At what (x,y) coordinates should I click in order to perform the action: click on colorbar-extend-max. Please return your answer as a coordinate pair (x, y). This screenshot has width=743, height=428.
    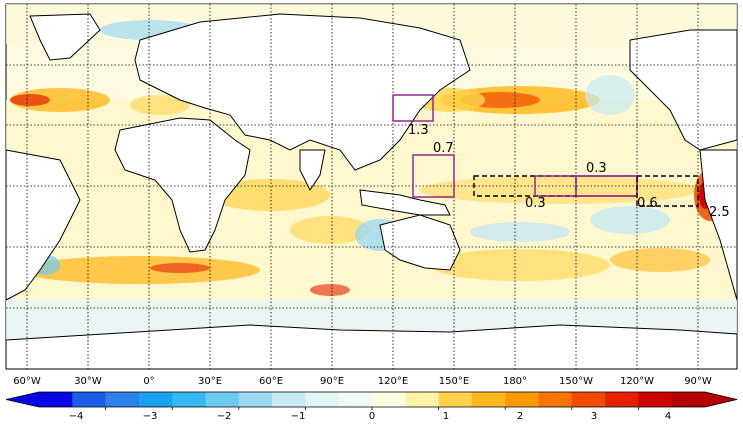
    Looking at the image, I should click on (721, 399).